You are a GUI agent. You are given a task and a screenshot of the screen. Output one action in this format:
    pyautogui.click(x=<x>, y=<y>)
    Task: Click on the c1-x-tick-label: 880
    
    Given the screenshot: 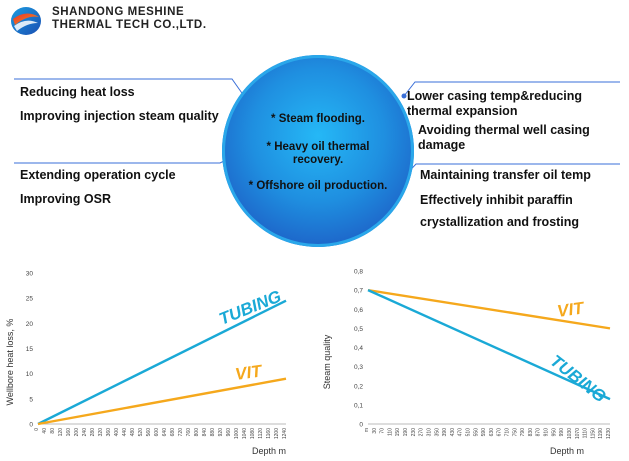 What is the action you would take?
    pyautogui.click(x=213, y=432)
    